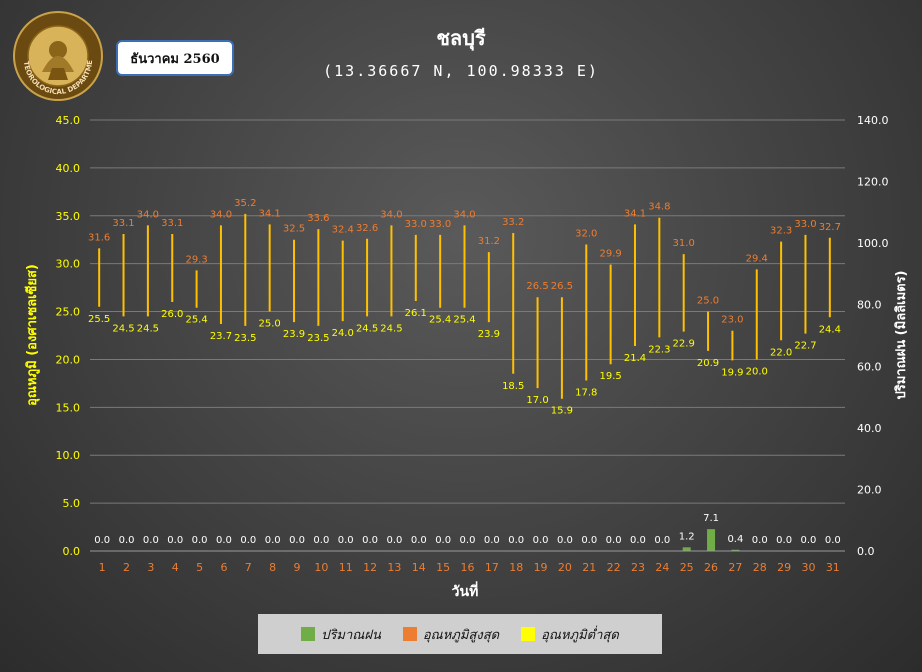 The height and width of the screenshot is (672, 922). Describe the element at coordinates (492, 567) in the screenshot. I see `x-tick-label: 17` at that location.